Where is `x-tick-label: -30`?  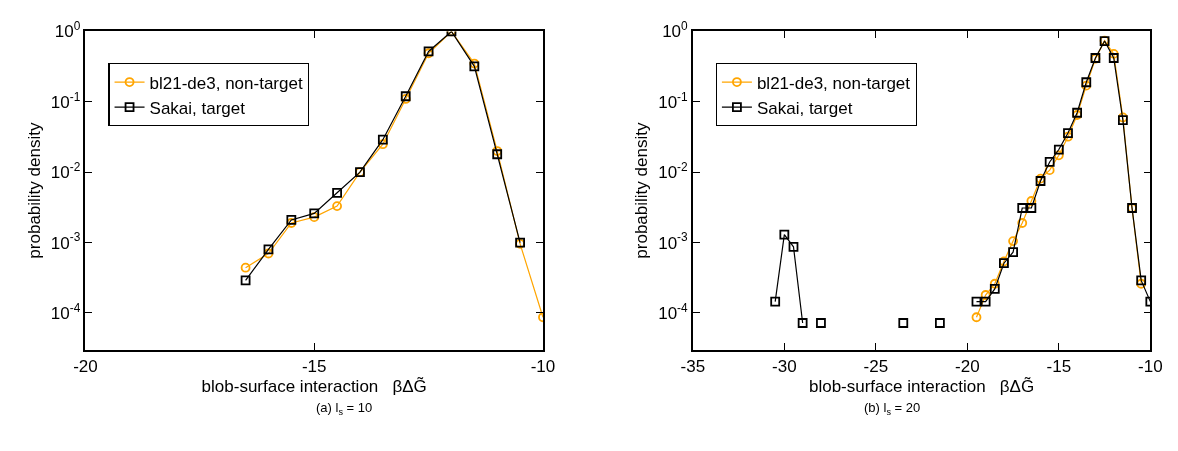 x-tick-label: -30 is located at coordinates (784, 366).